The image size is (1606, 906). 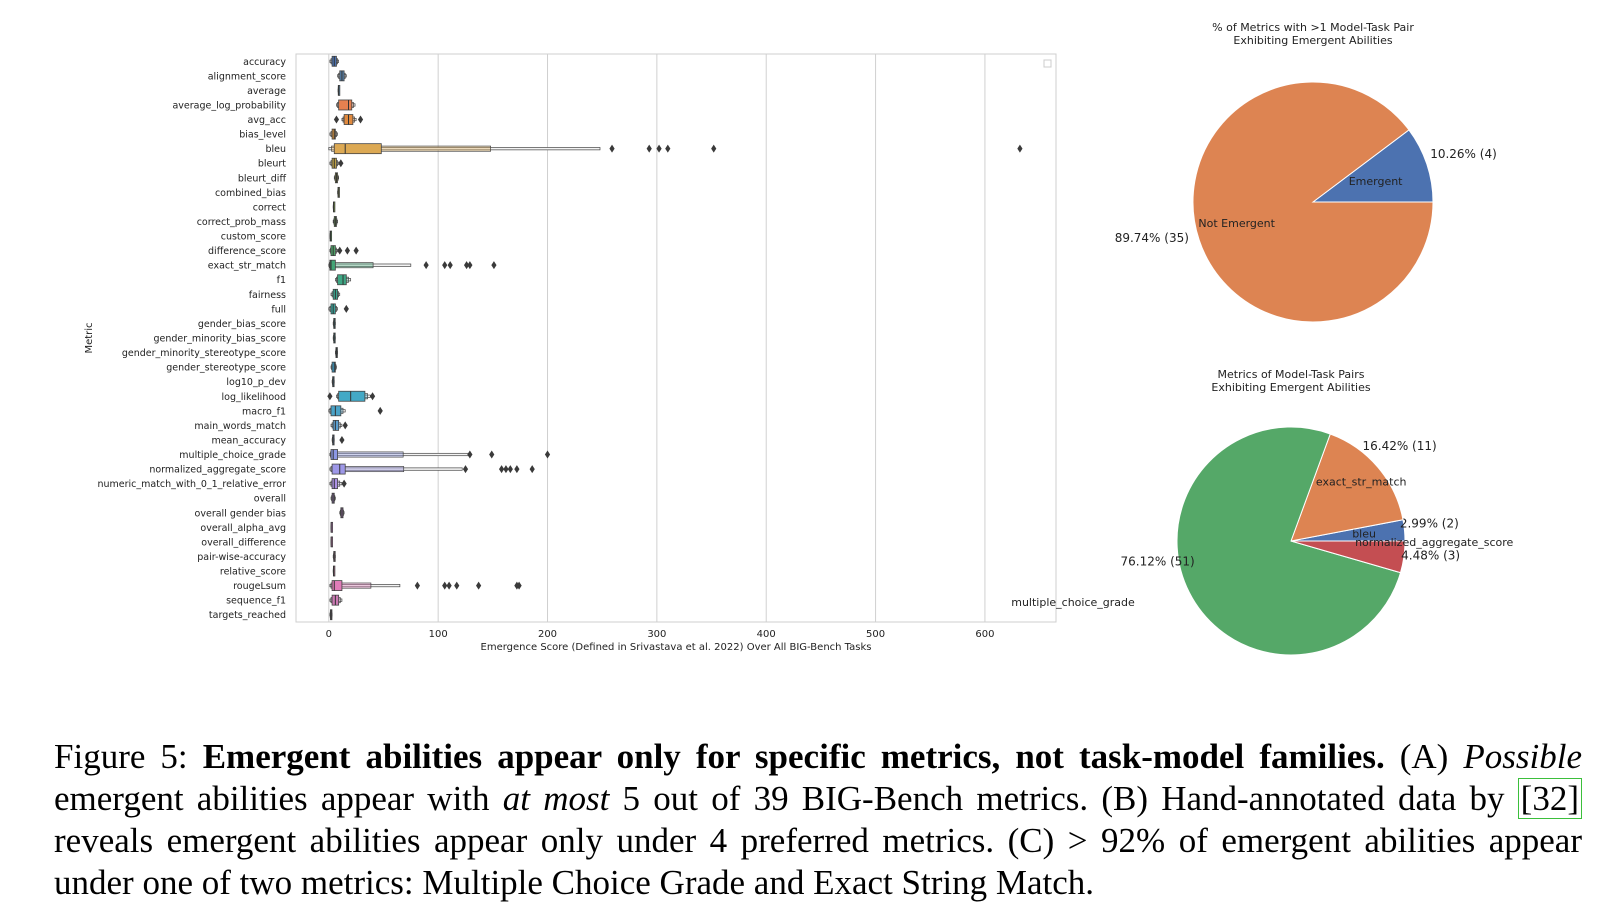 What do you see at coordinates (247, 76) in the screenshot?
I see `y-tick-label: alignment_score` at bounding box center [247, 76].